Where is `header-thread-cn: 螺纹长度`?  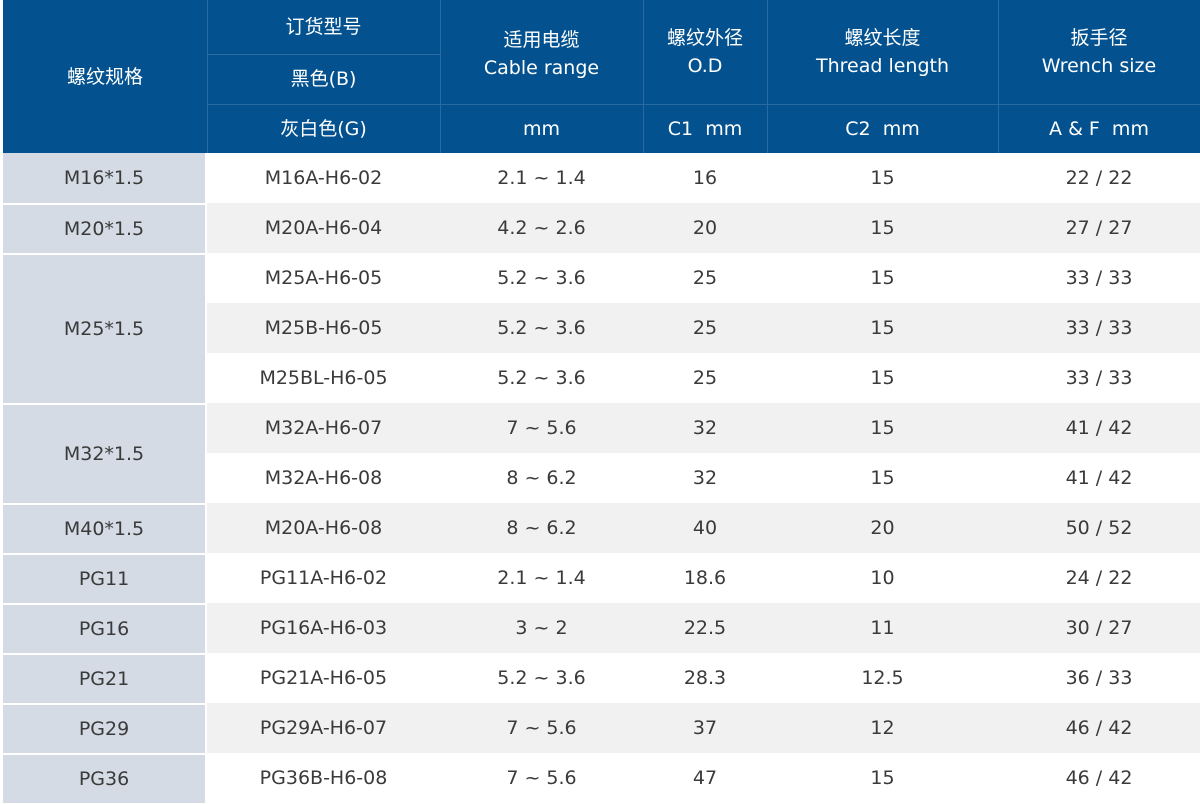 header-thread-cn: 螺纹长度 is located at coordinates (882, 38).